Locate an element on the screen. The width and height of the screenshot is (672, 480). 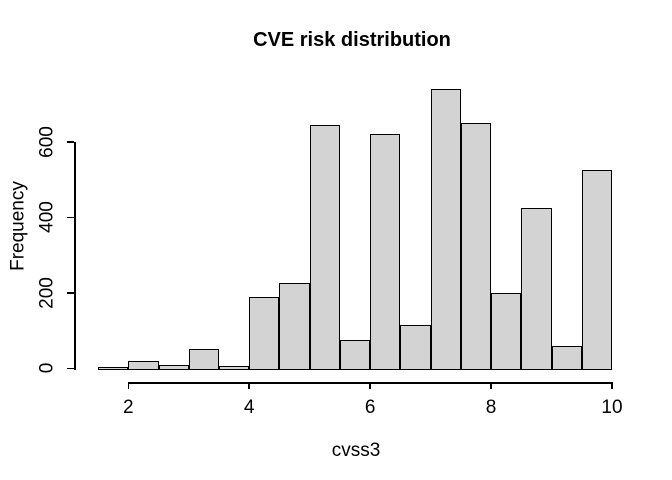
x-axis-line is located at coordinates (371, 383).